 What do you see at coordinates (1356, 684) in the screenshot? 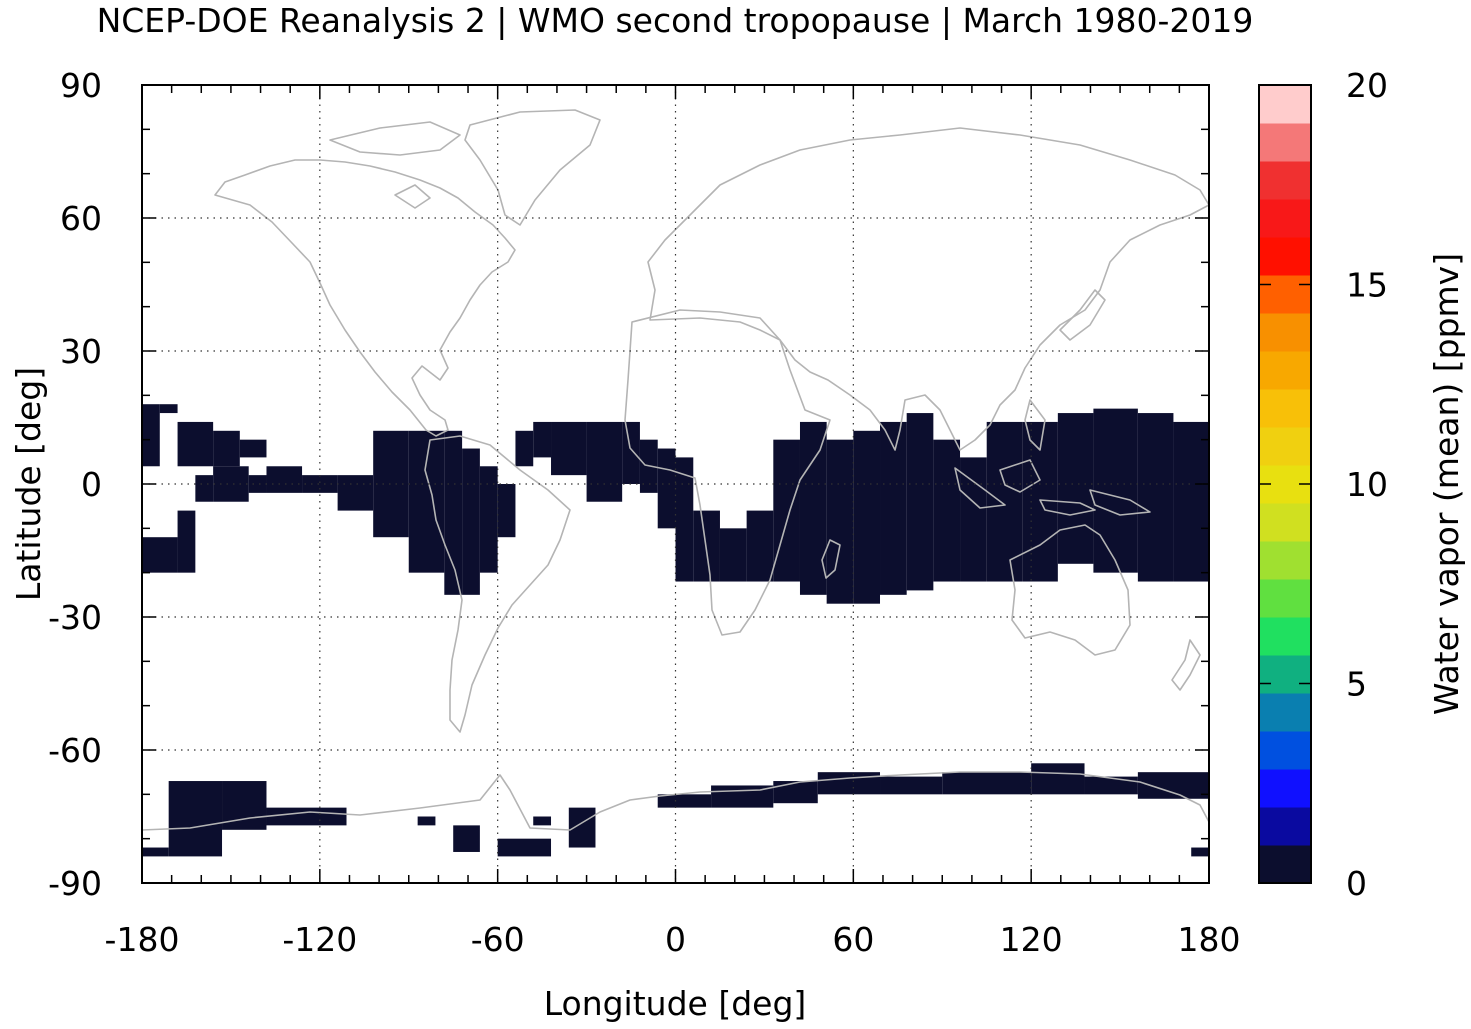
I see `colorbar-tick-label: 5` at bounding box center [1356, 684].